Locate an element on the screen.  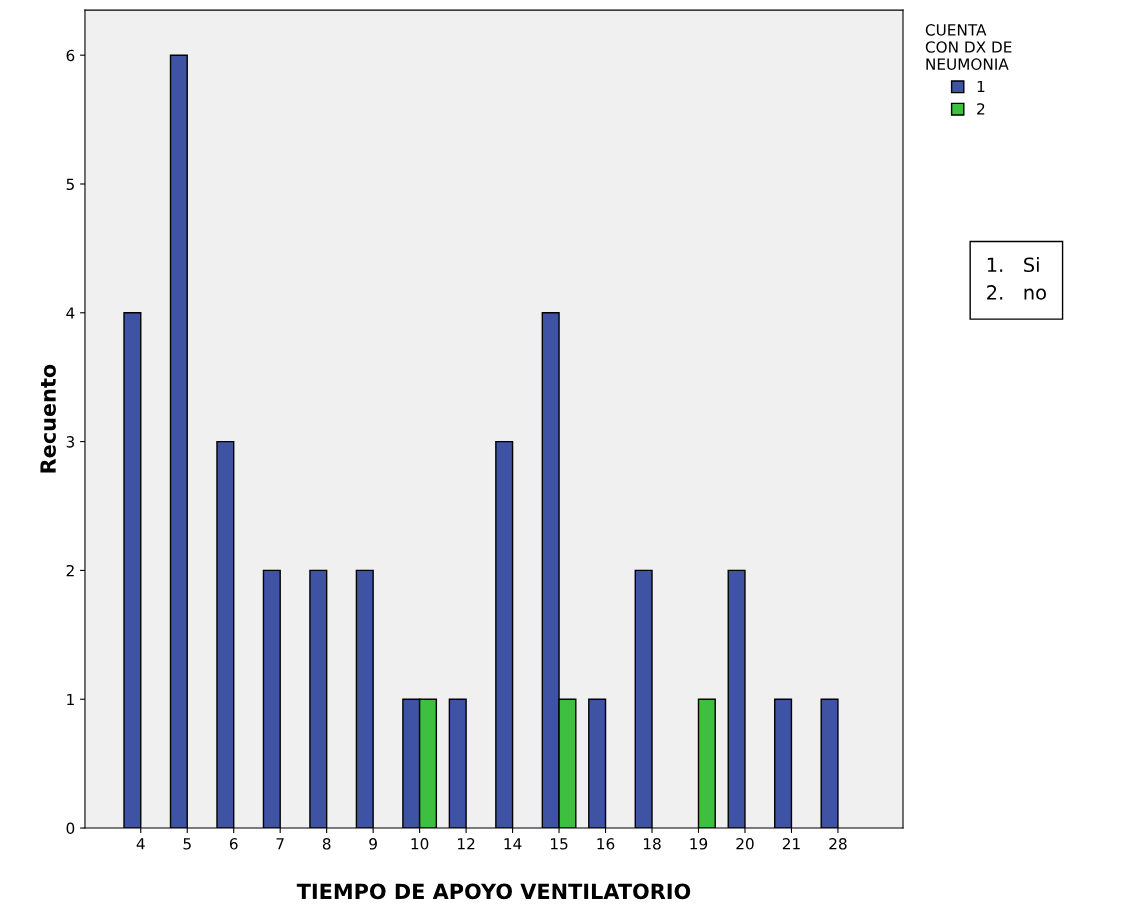
x-tick-label: 15 is located at coordinates (559, 844).